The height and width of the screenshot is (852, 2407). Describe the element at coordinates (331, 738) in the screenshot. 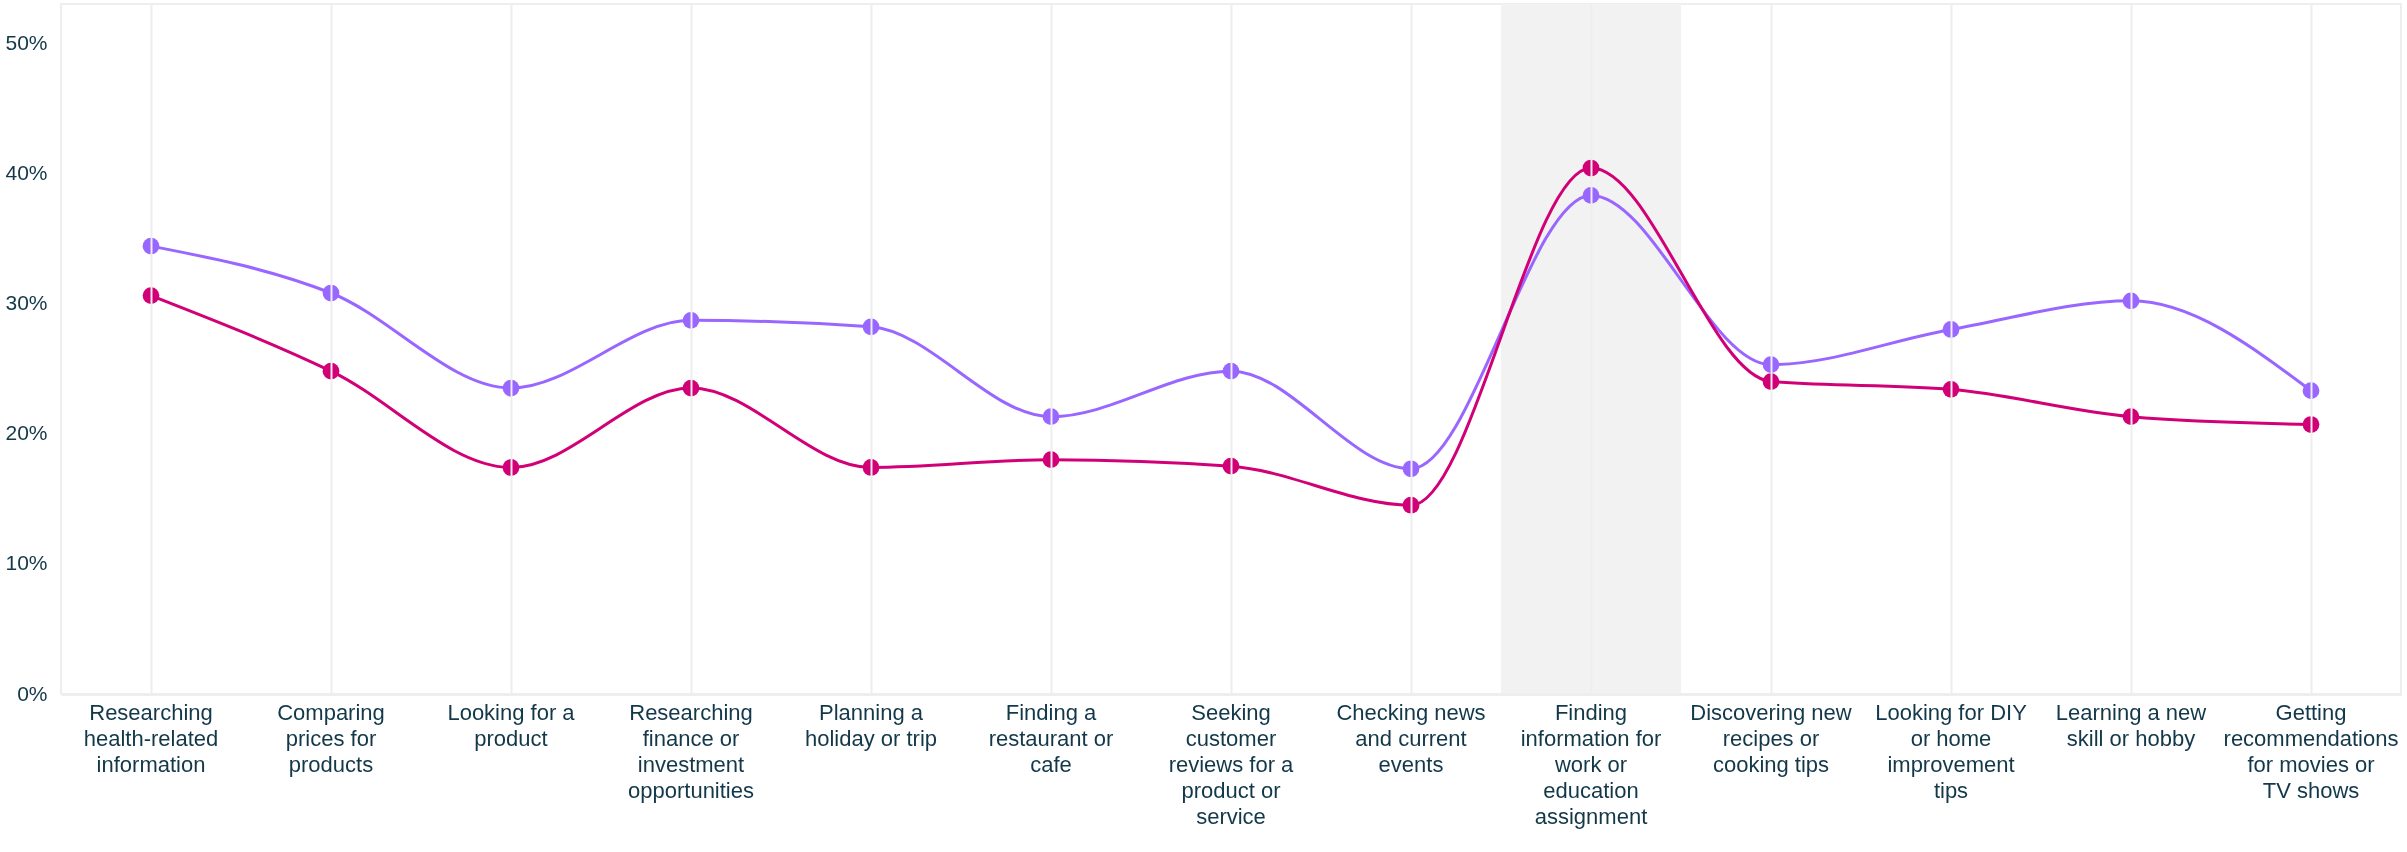

I see `x-tick-label: Comparing prices for products` at that location.